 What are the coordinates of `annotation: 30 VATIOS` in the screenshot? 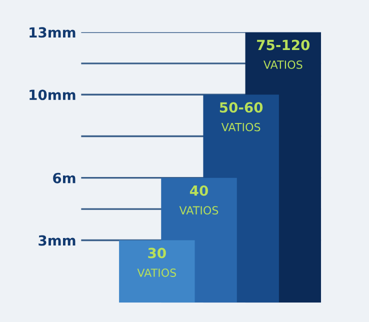 It's located at (156, 262).